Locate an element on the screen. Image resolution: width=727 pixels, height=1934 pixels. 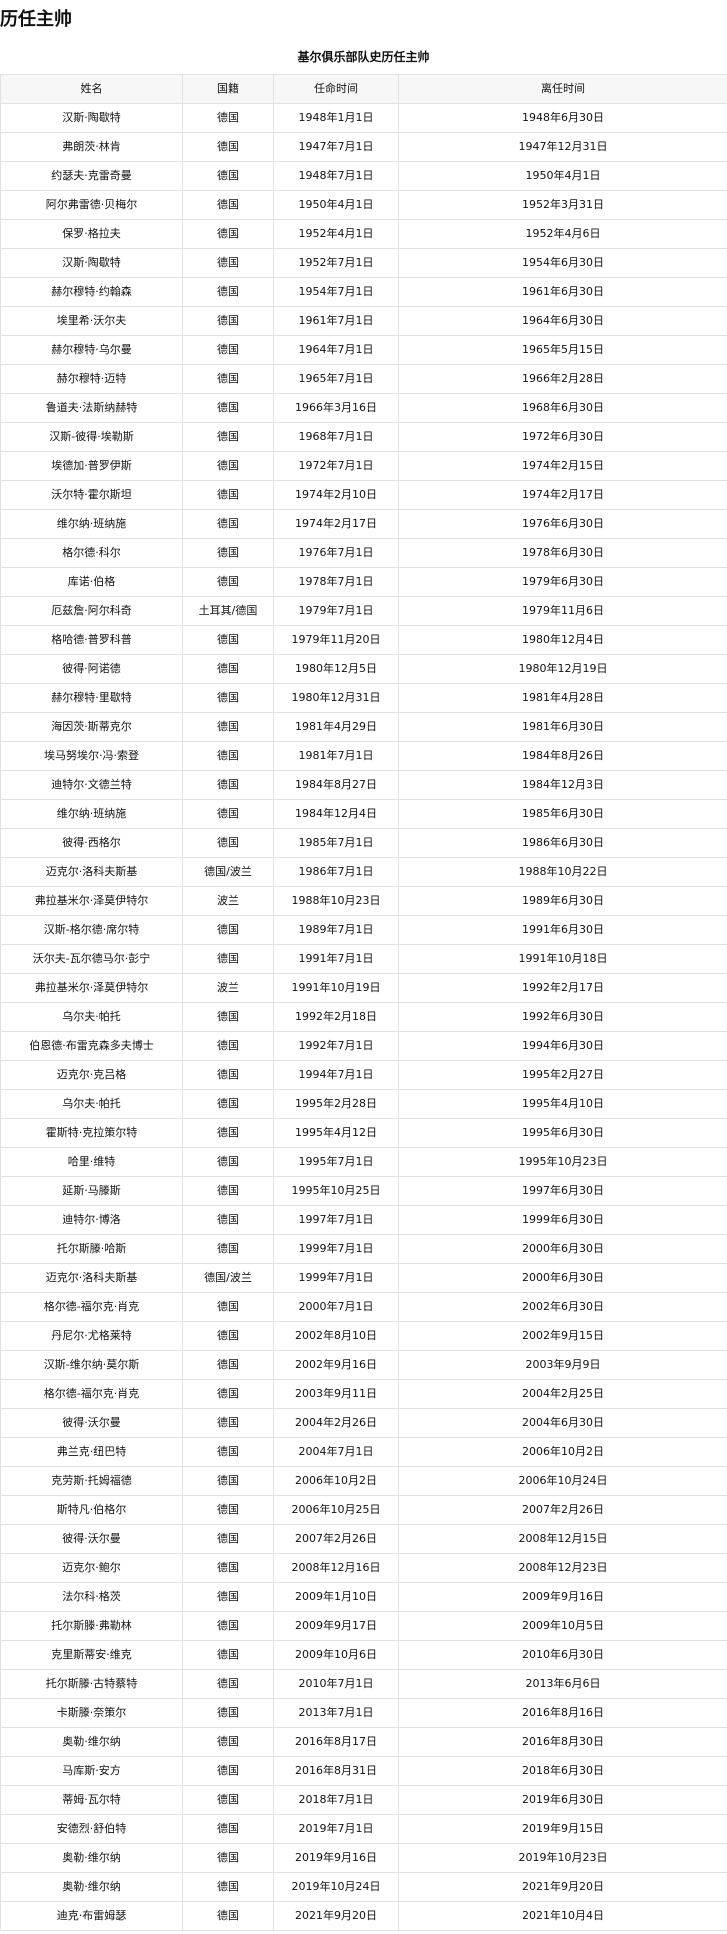
cell-name: 格哈德·普罗科普 is located at coordinates (91, 640).